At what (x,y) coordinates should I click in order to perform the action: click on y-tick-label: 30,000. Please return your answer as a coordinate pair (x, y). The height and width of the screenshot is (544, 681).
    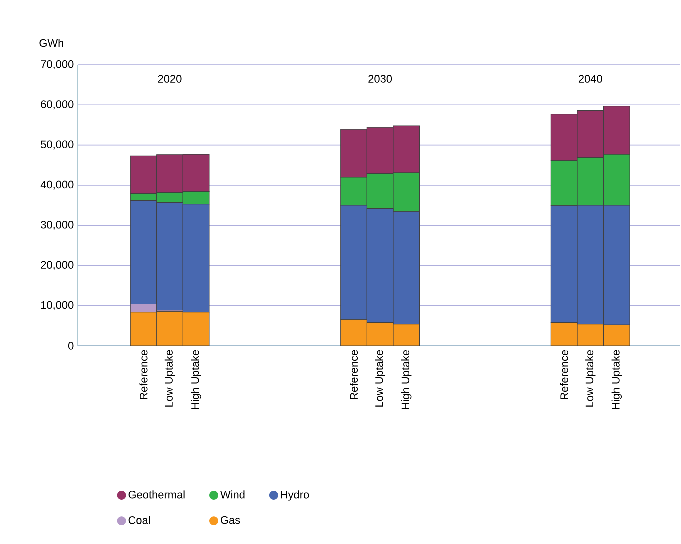
    Looking at the image, I should click on (57, 225).